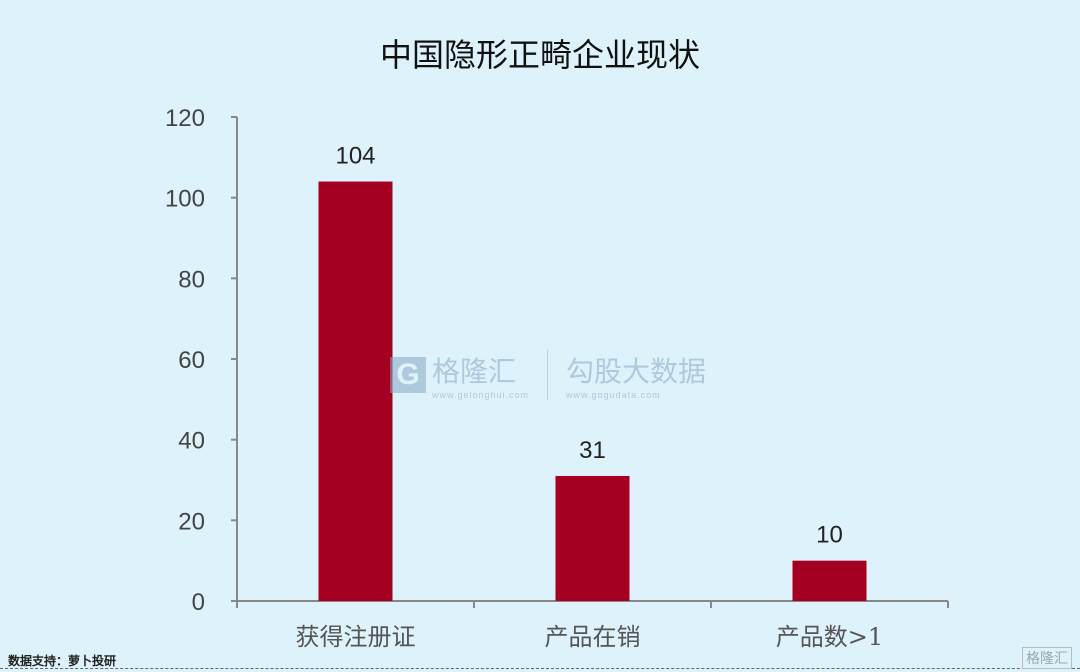  Describe the element at coordinates (408, 375) in the screenshot. I see `gelonghui-logo-icon: G` at that location.